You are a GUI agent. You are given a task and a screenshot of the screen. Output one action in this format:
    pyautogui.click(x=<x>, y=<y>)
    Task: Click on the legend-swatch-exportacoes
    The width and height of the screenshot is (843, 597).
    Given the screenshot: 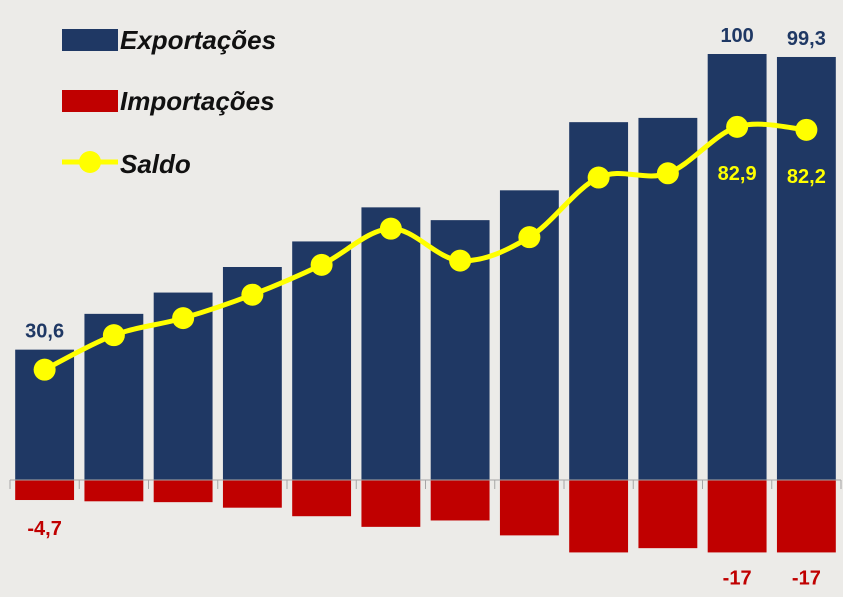 What is the action you would take?
    pyautogui.click(x=90, y=40)
    